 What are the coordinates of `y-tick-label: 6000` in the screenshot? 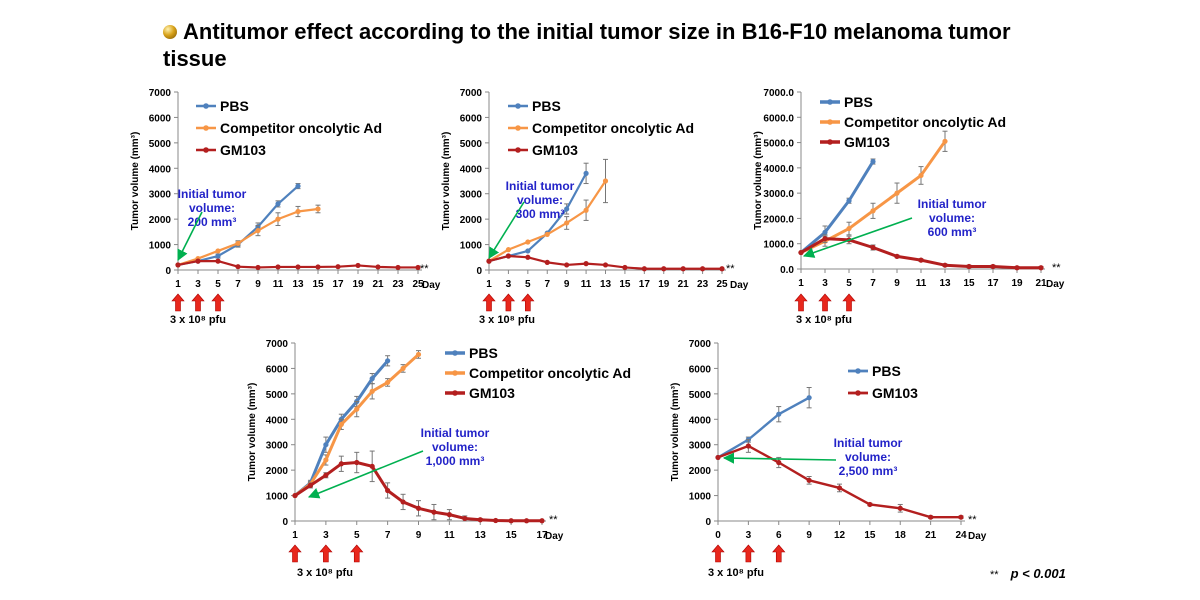 It's located at (277, 369).